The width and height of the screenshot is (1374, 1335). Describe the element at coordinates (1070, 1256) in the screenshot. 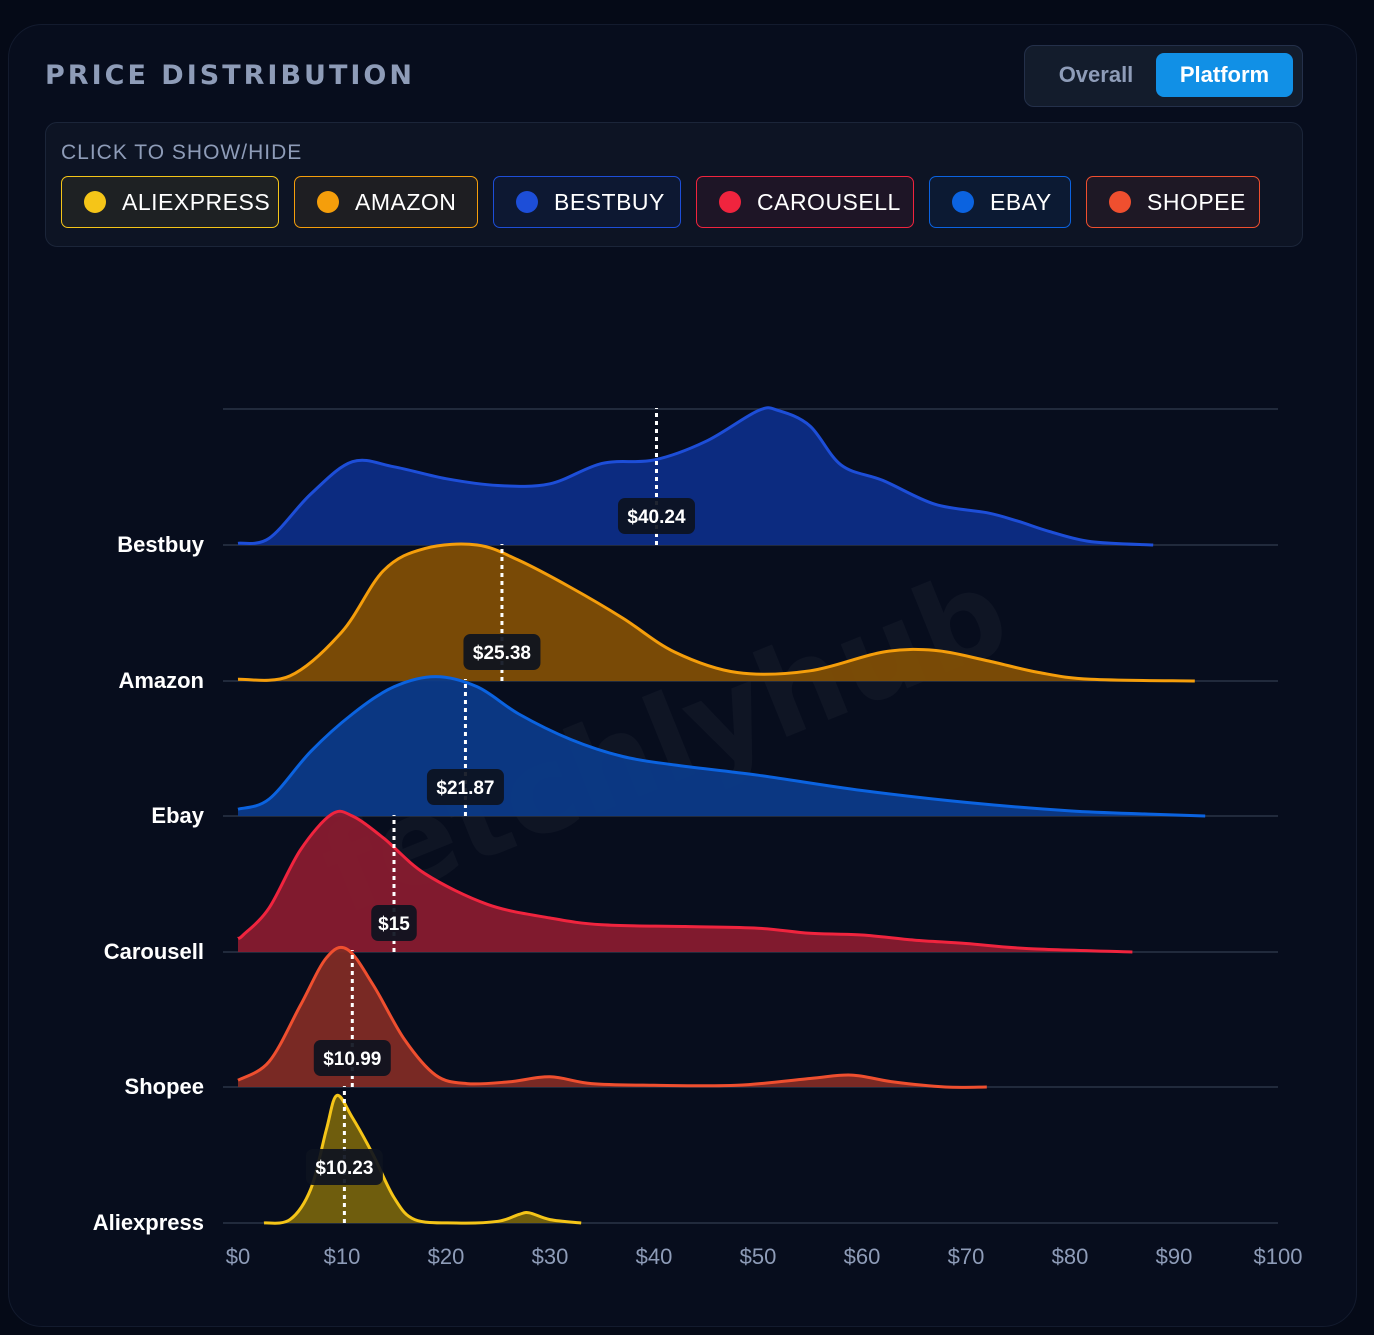

I see `x-tick-label: $80` at that location.